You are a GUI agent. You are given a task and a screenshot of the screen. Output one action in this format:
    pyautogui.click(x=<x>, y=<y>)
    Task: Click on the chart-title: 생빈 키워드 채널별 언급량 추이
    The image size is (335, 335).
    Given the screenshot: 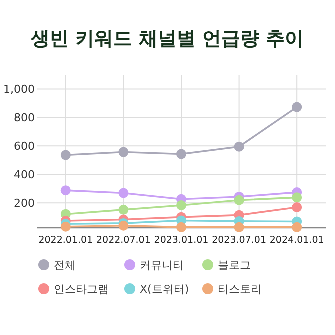 What is the action you would take?
    pyautogui.click(x=167, y=39)
    